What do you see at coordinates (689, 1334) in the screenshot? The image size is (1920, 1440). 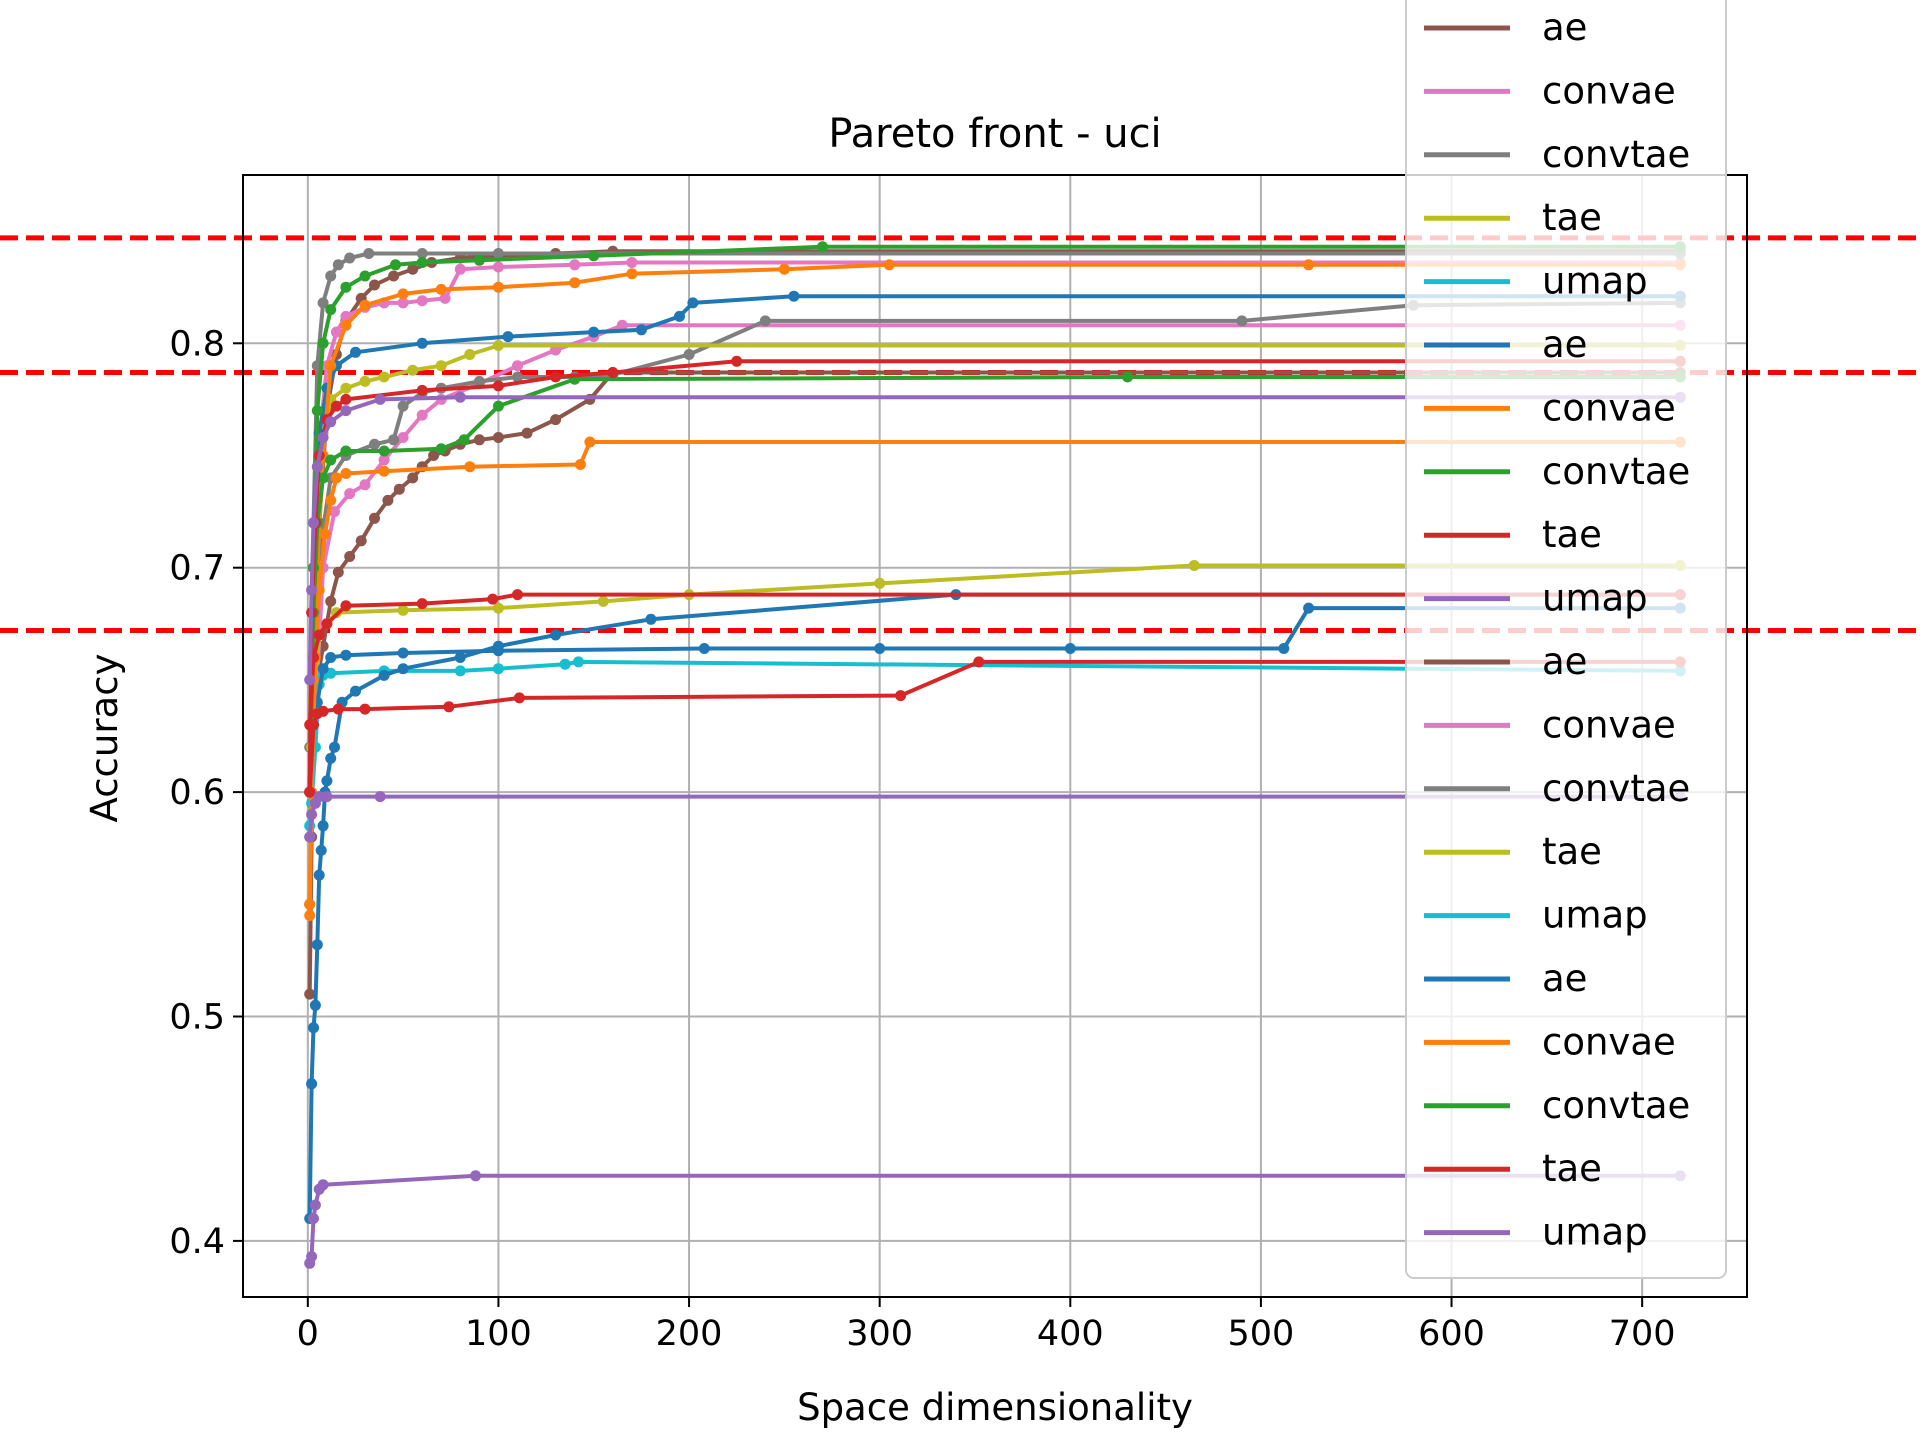 I see `x-tick-label: 200` at bounding box center [689, 1334].